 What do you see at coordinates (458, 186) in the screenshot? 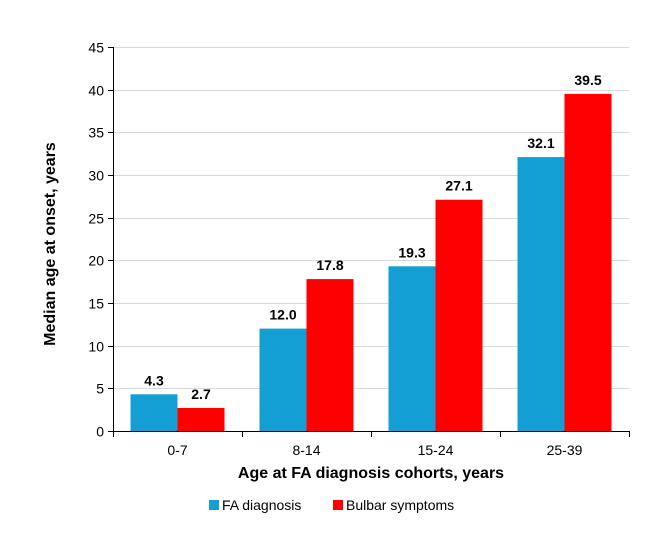
I see `data-label-bulbar-symptoms-15-24: 27.1` at bounding box center [458, 186].